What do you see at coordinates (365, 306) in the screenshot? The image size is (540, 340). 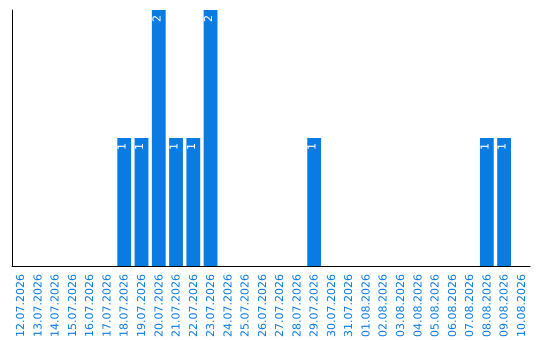 I see `x-tick-label: 01.08.2026` at bounding box center [365, 306].